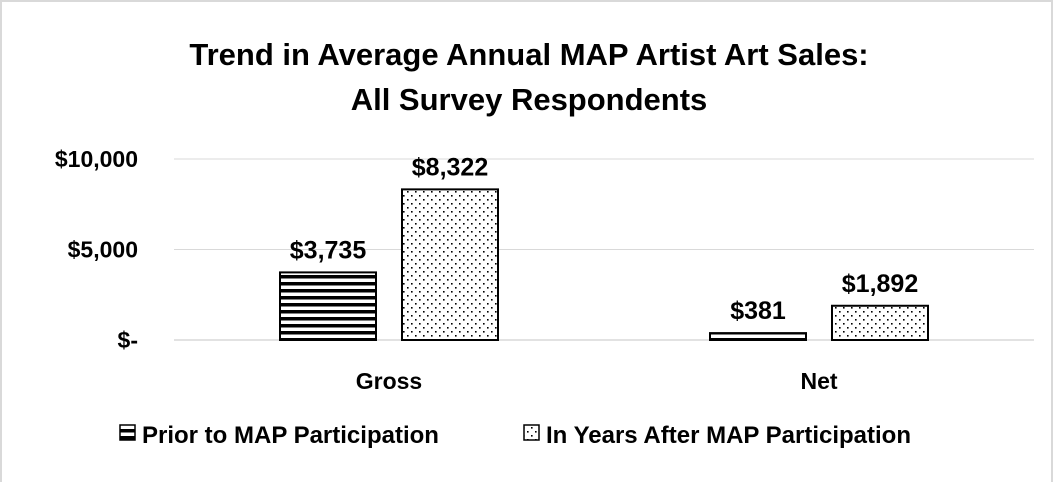  Describe the element at coordinates (328, 250) in the screenshot. I see `data-label: $3,735` at that location.